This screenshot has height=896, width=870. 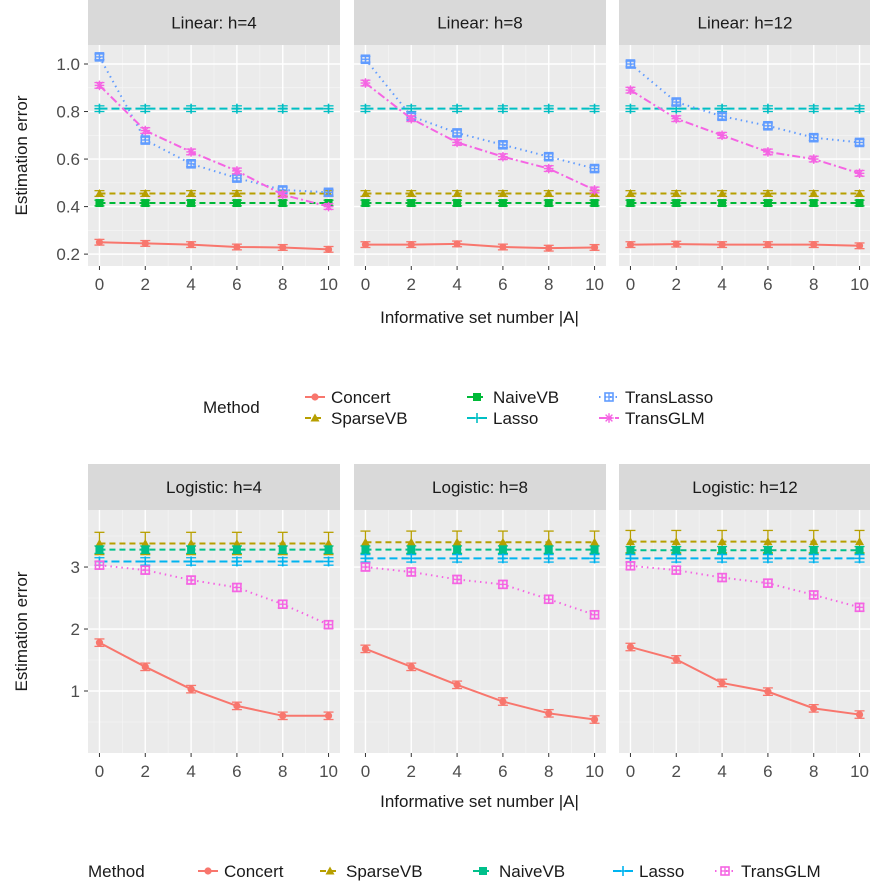 I want to click on legend-label: Concert, so click(x=361, y=397).